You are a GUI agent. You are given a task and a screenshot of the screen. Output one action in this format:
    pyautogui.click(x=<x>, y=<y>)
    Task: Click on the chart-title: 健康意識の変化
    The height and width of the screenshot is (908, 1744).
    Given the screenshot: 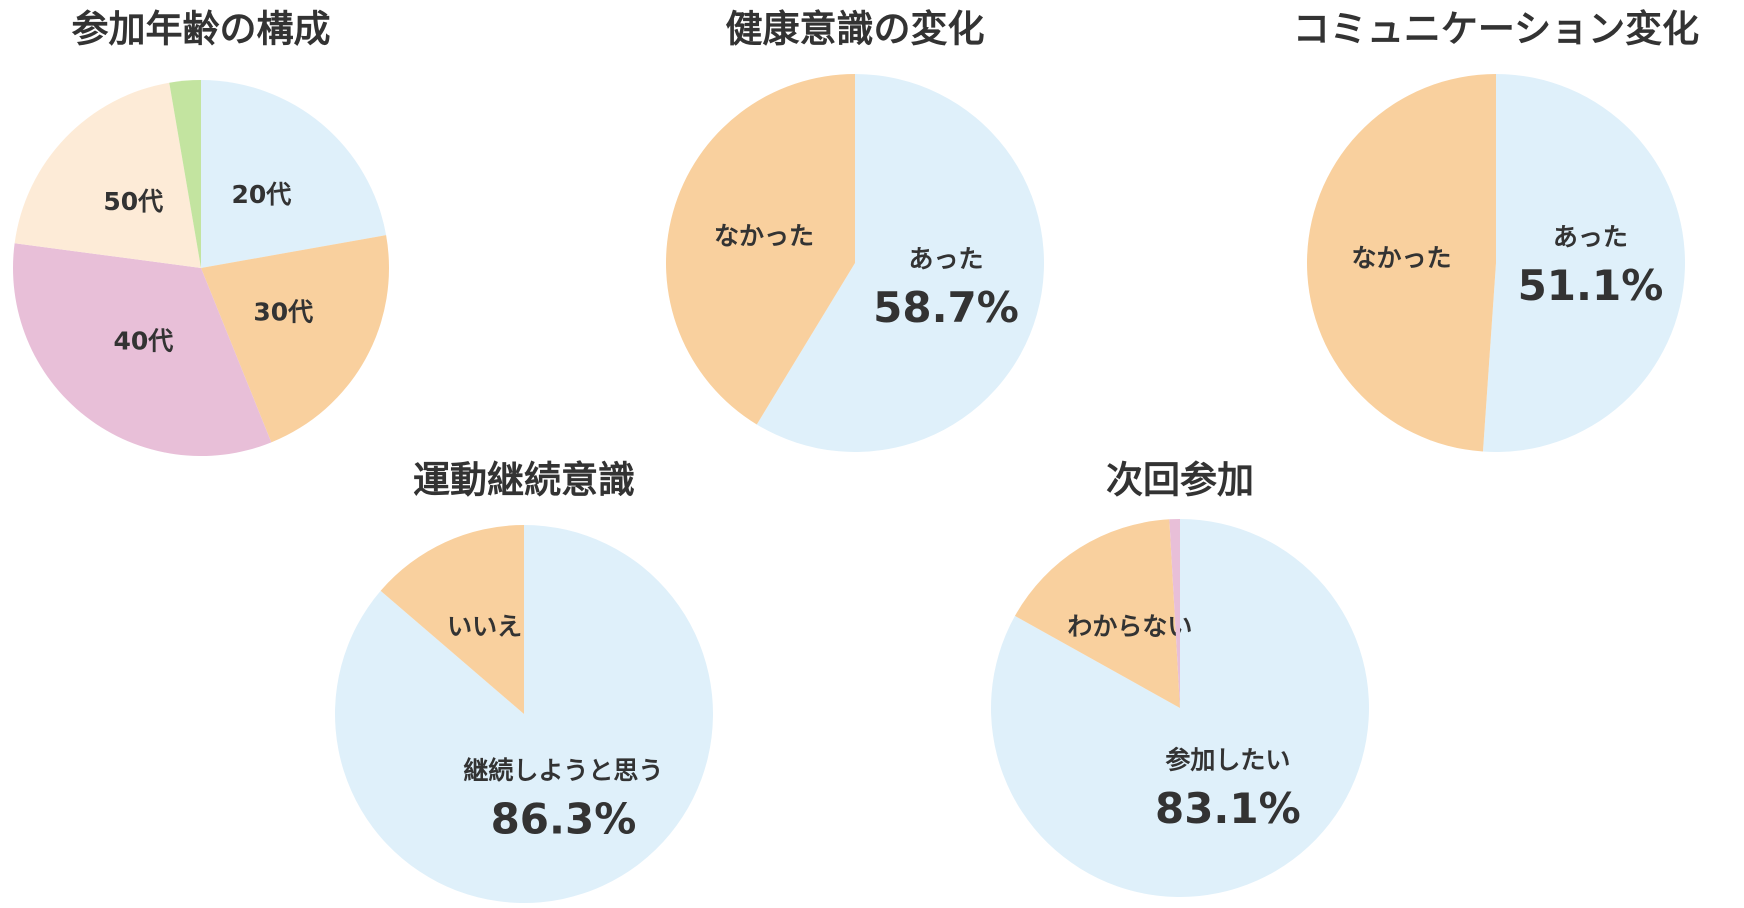 What is the action you would take?
    pyautogui.click(x=855, y=29)
    